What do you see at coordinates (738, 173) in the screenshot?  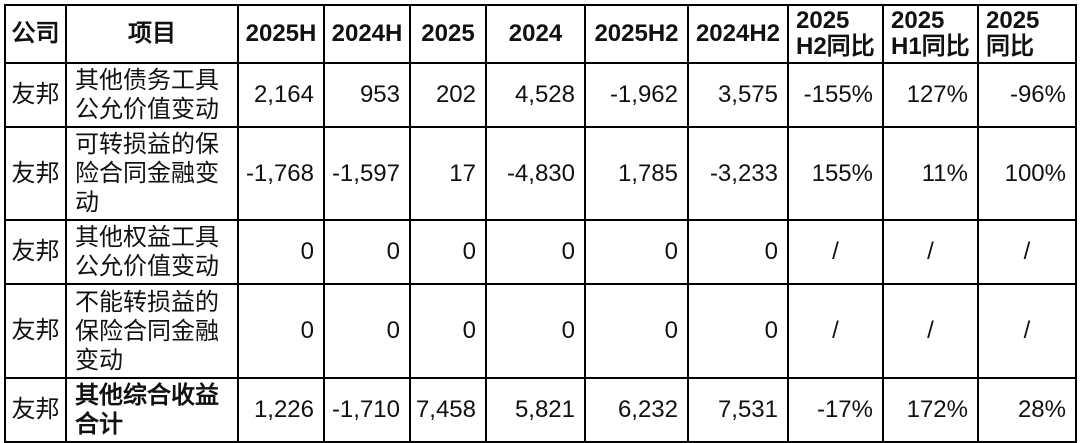 I see `value-cell: -3,233` at bounding box center [738, 173].